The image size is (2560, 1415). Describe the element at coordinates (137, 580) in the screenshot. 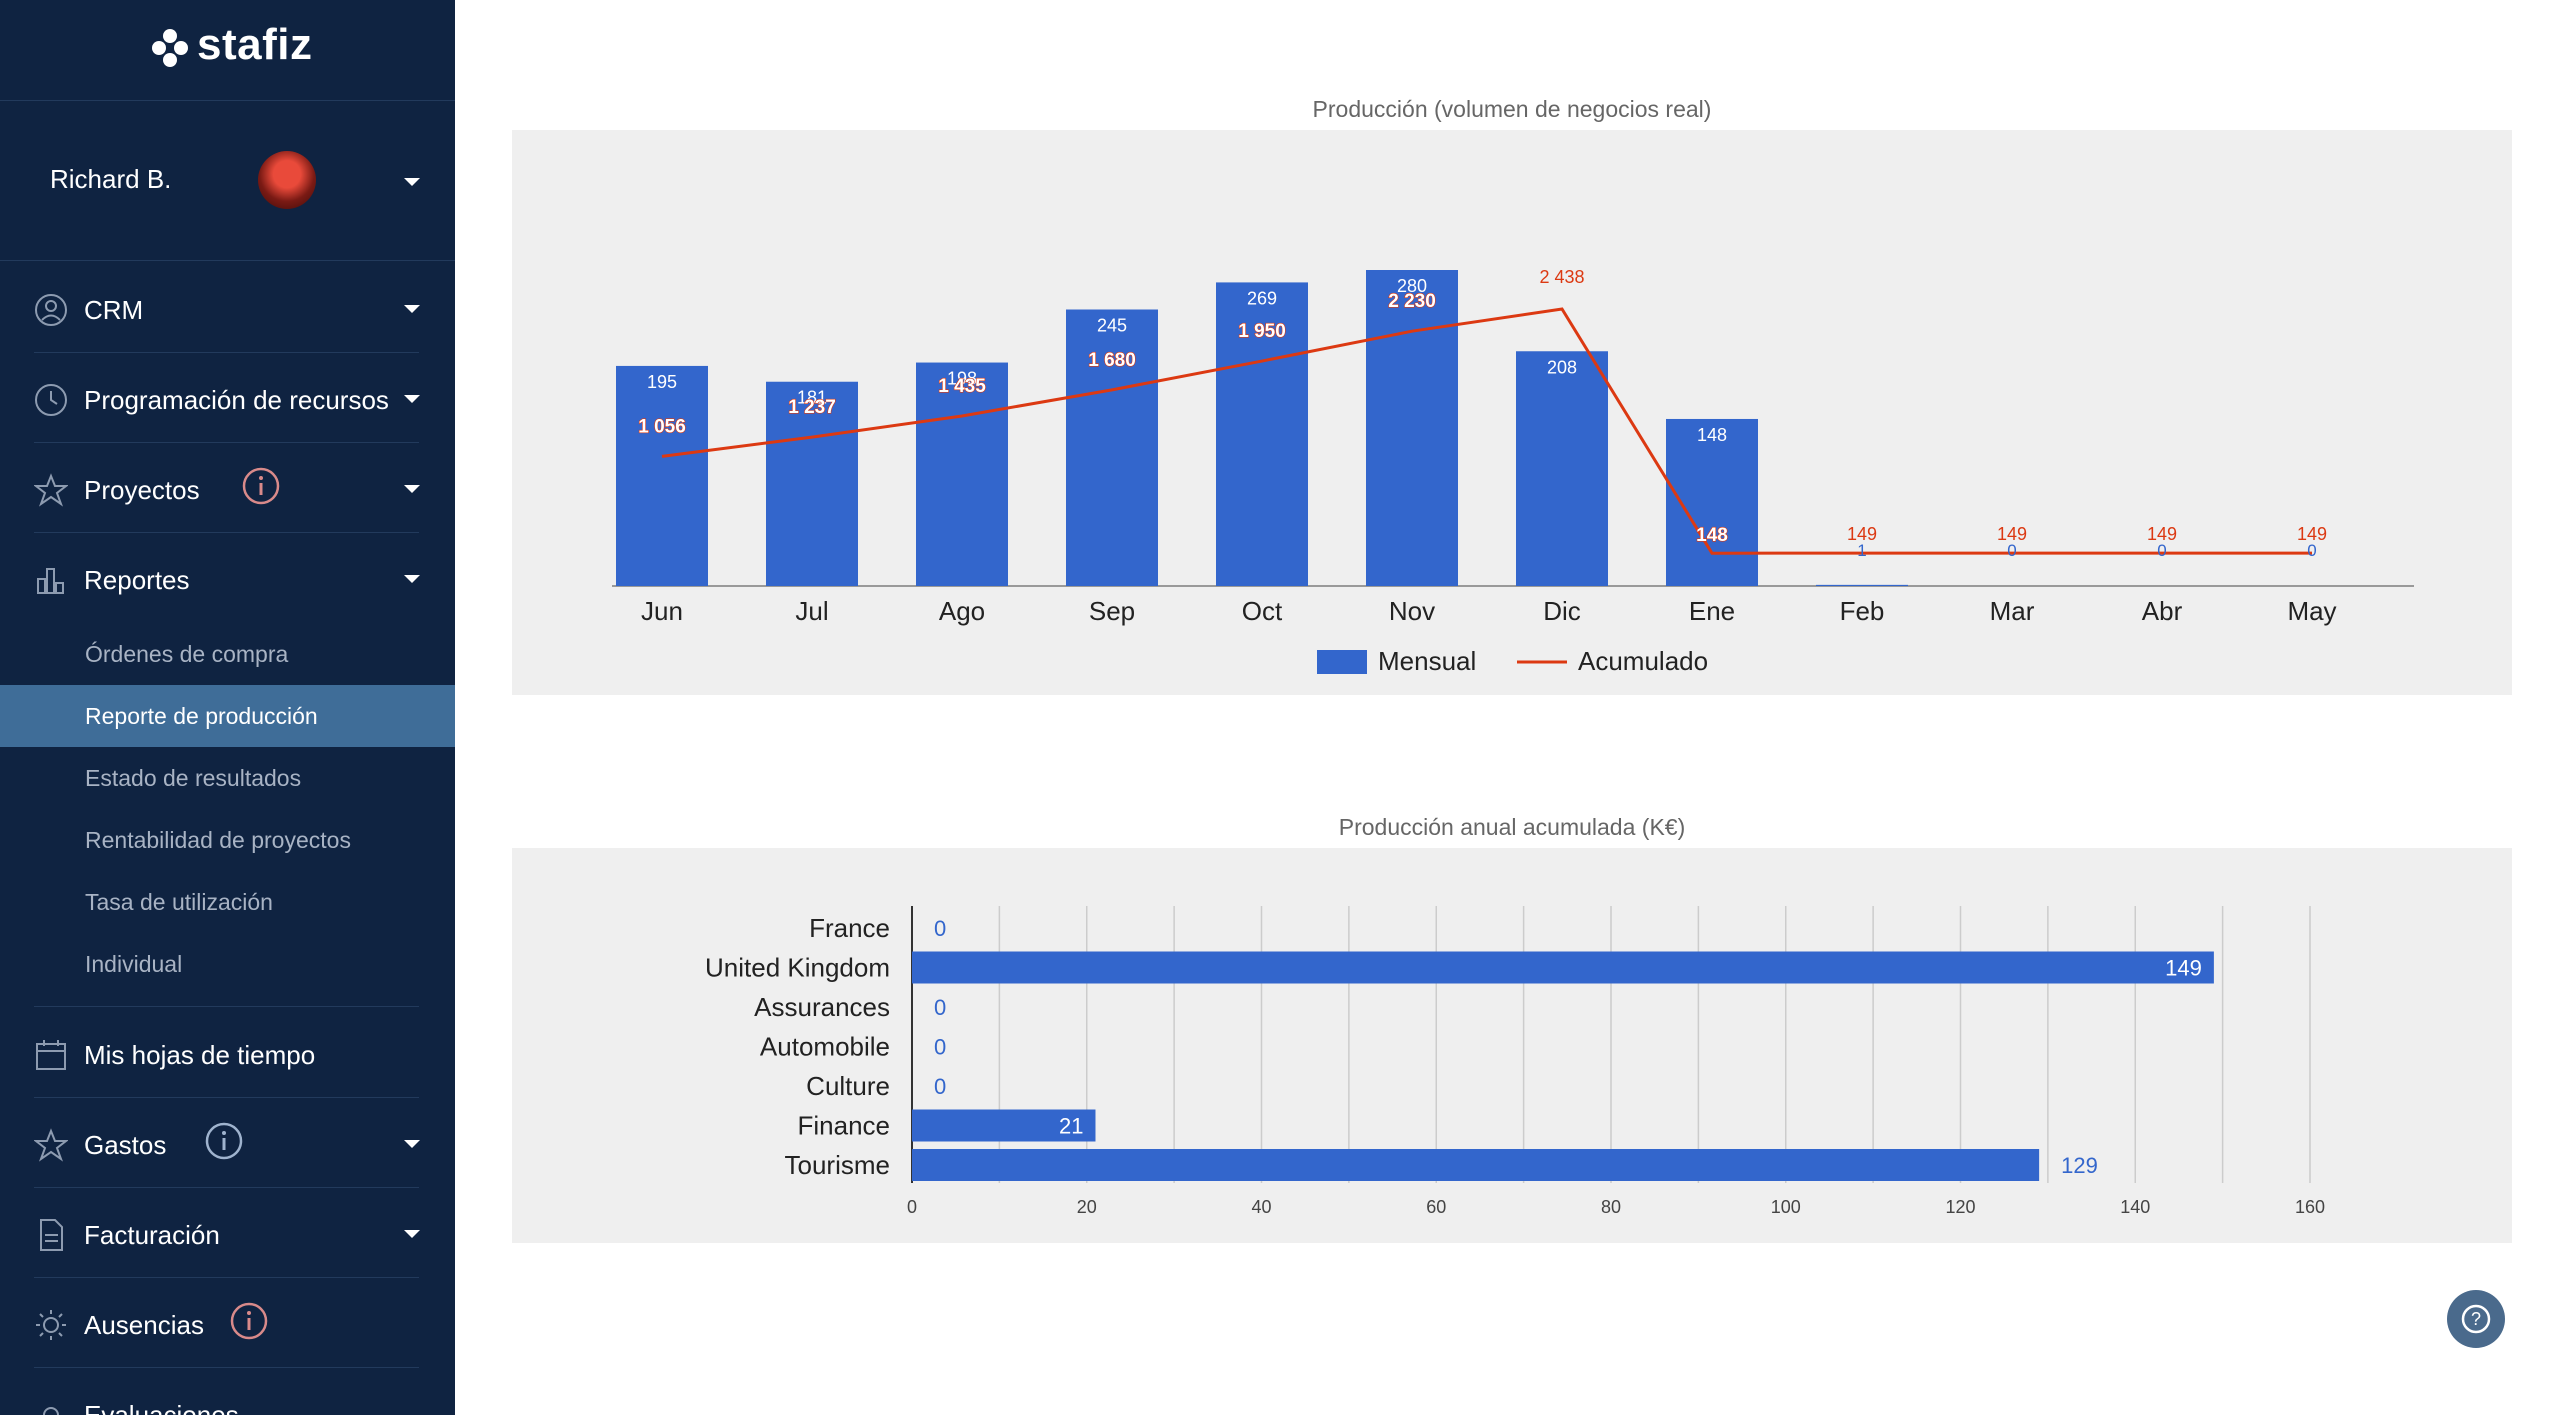

I see `nav-label-reports: Reportes` at that location.